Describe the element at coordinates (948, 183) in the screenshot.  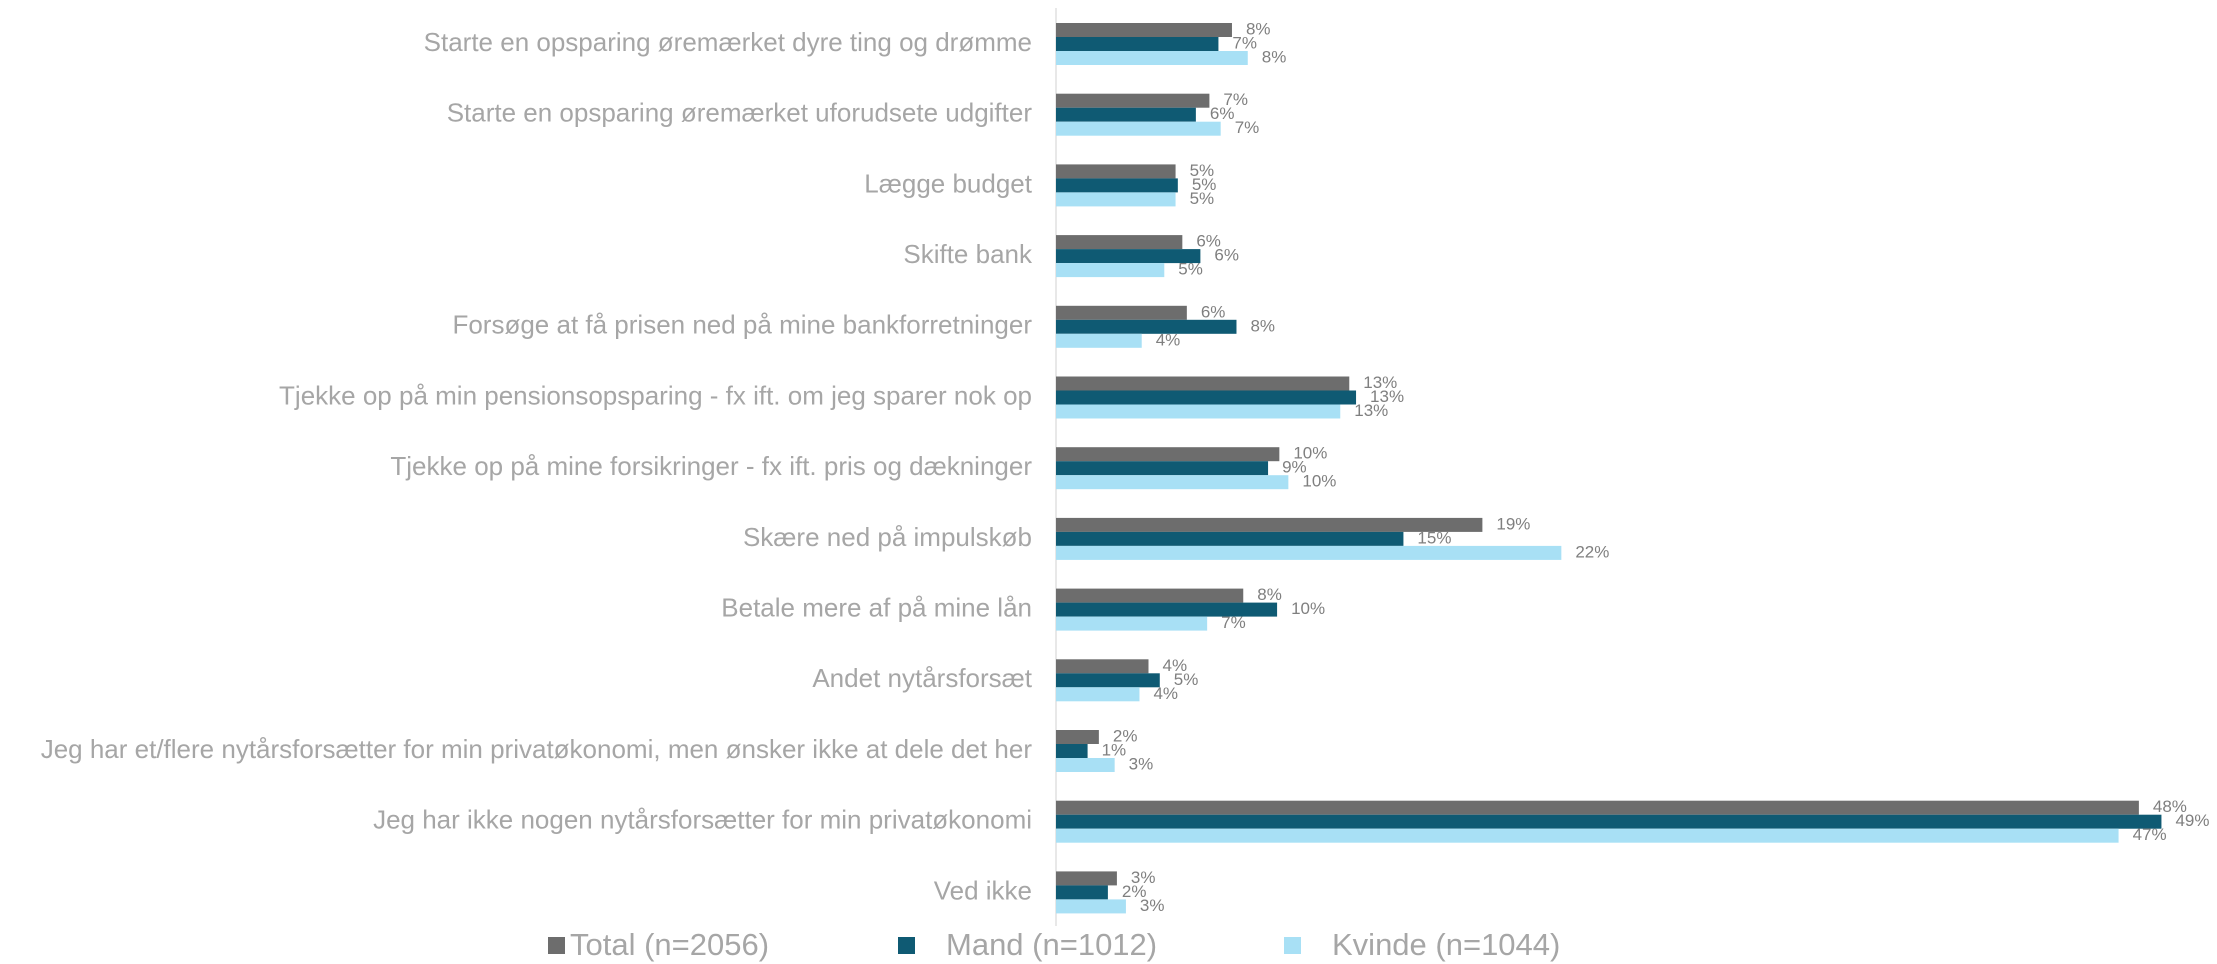
I see `category-label: Lægge budget` at that location.